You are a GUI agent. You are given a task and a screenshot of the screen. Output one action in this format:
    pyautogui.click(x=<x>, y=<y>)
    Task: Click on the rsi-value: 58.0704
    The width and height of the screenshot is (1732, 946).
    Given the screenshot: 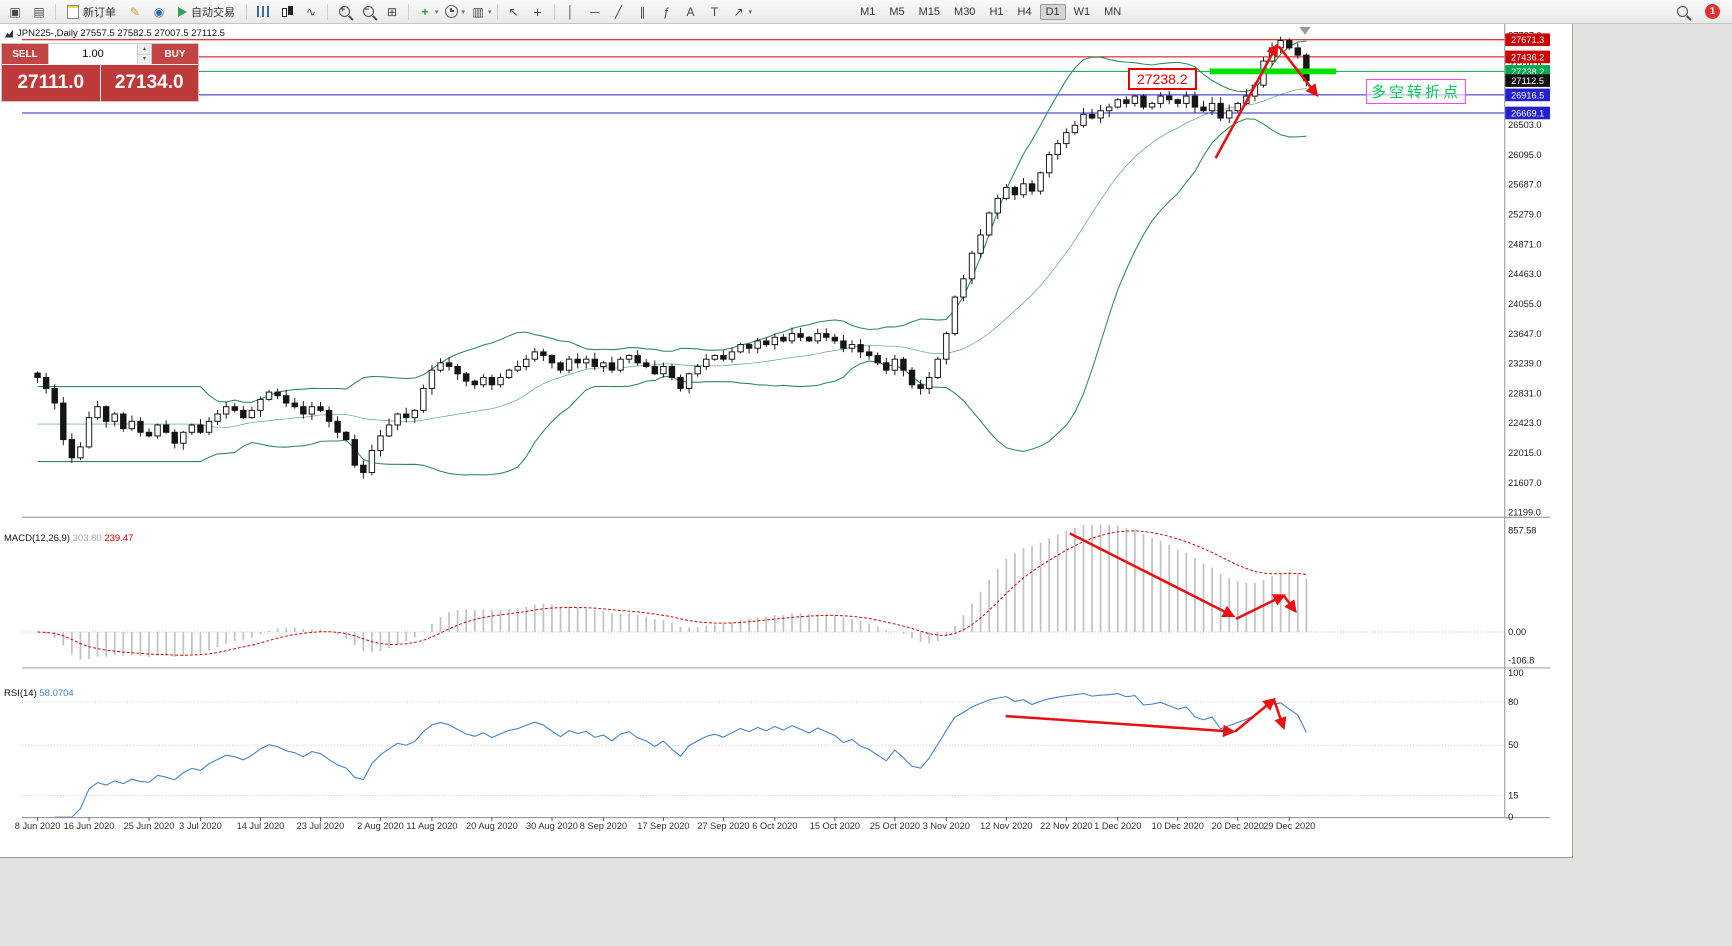 What is the action you would take?
    pyautogui.click(x=56, y=693)
    